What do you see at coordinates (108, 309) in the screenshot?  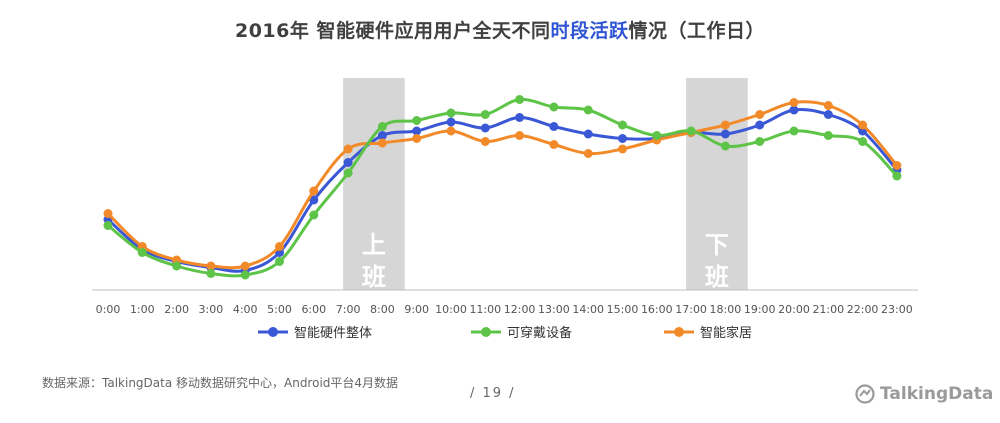 I see `x-tick-label: 0:00` at bounding box center [108, 309].